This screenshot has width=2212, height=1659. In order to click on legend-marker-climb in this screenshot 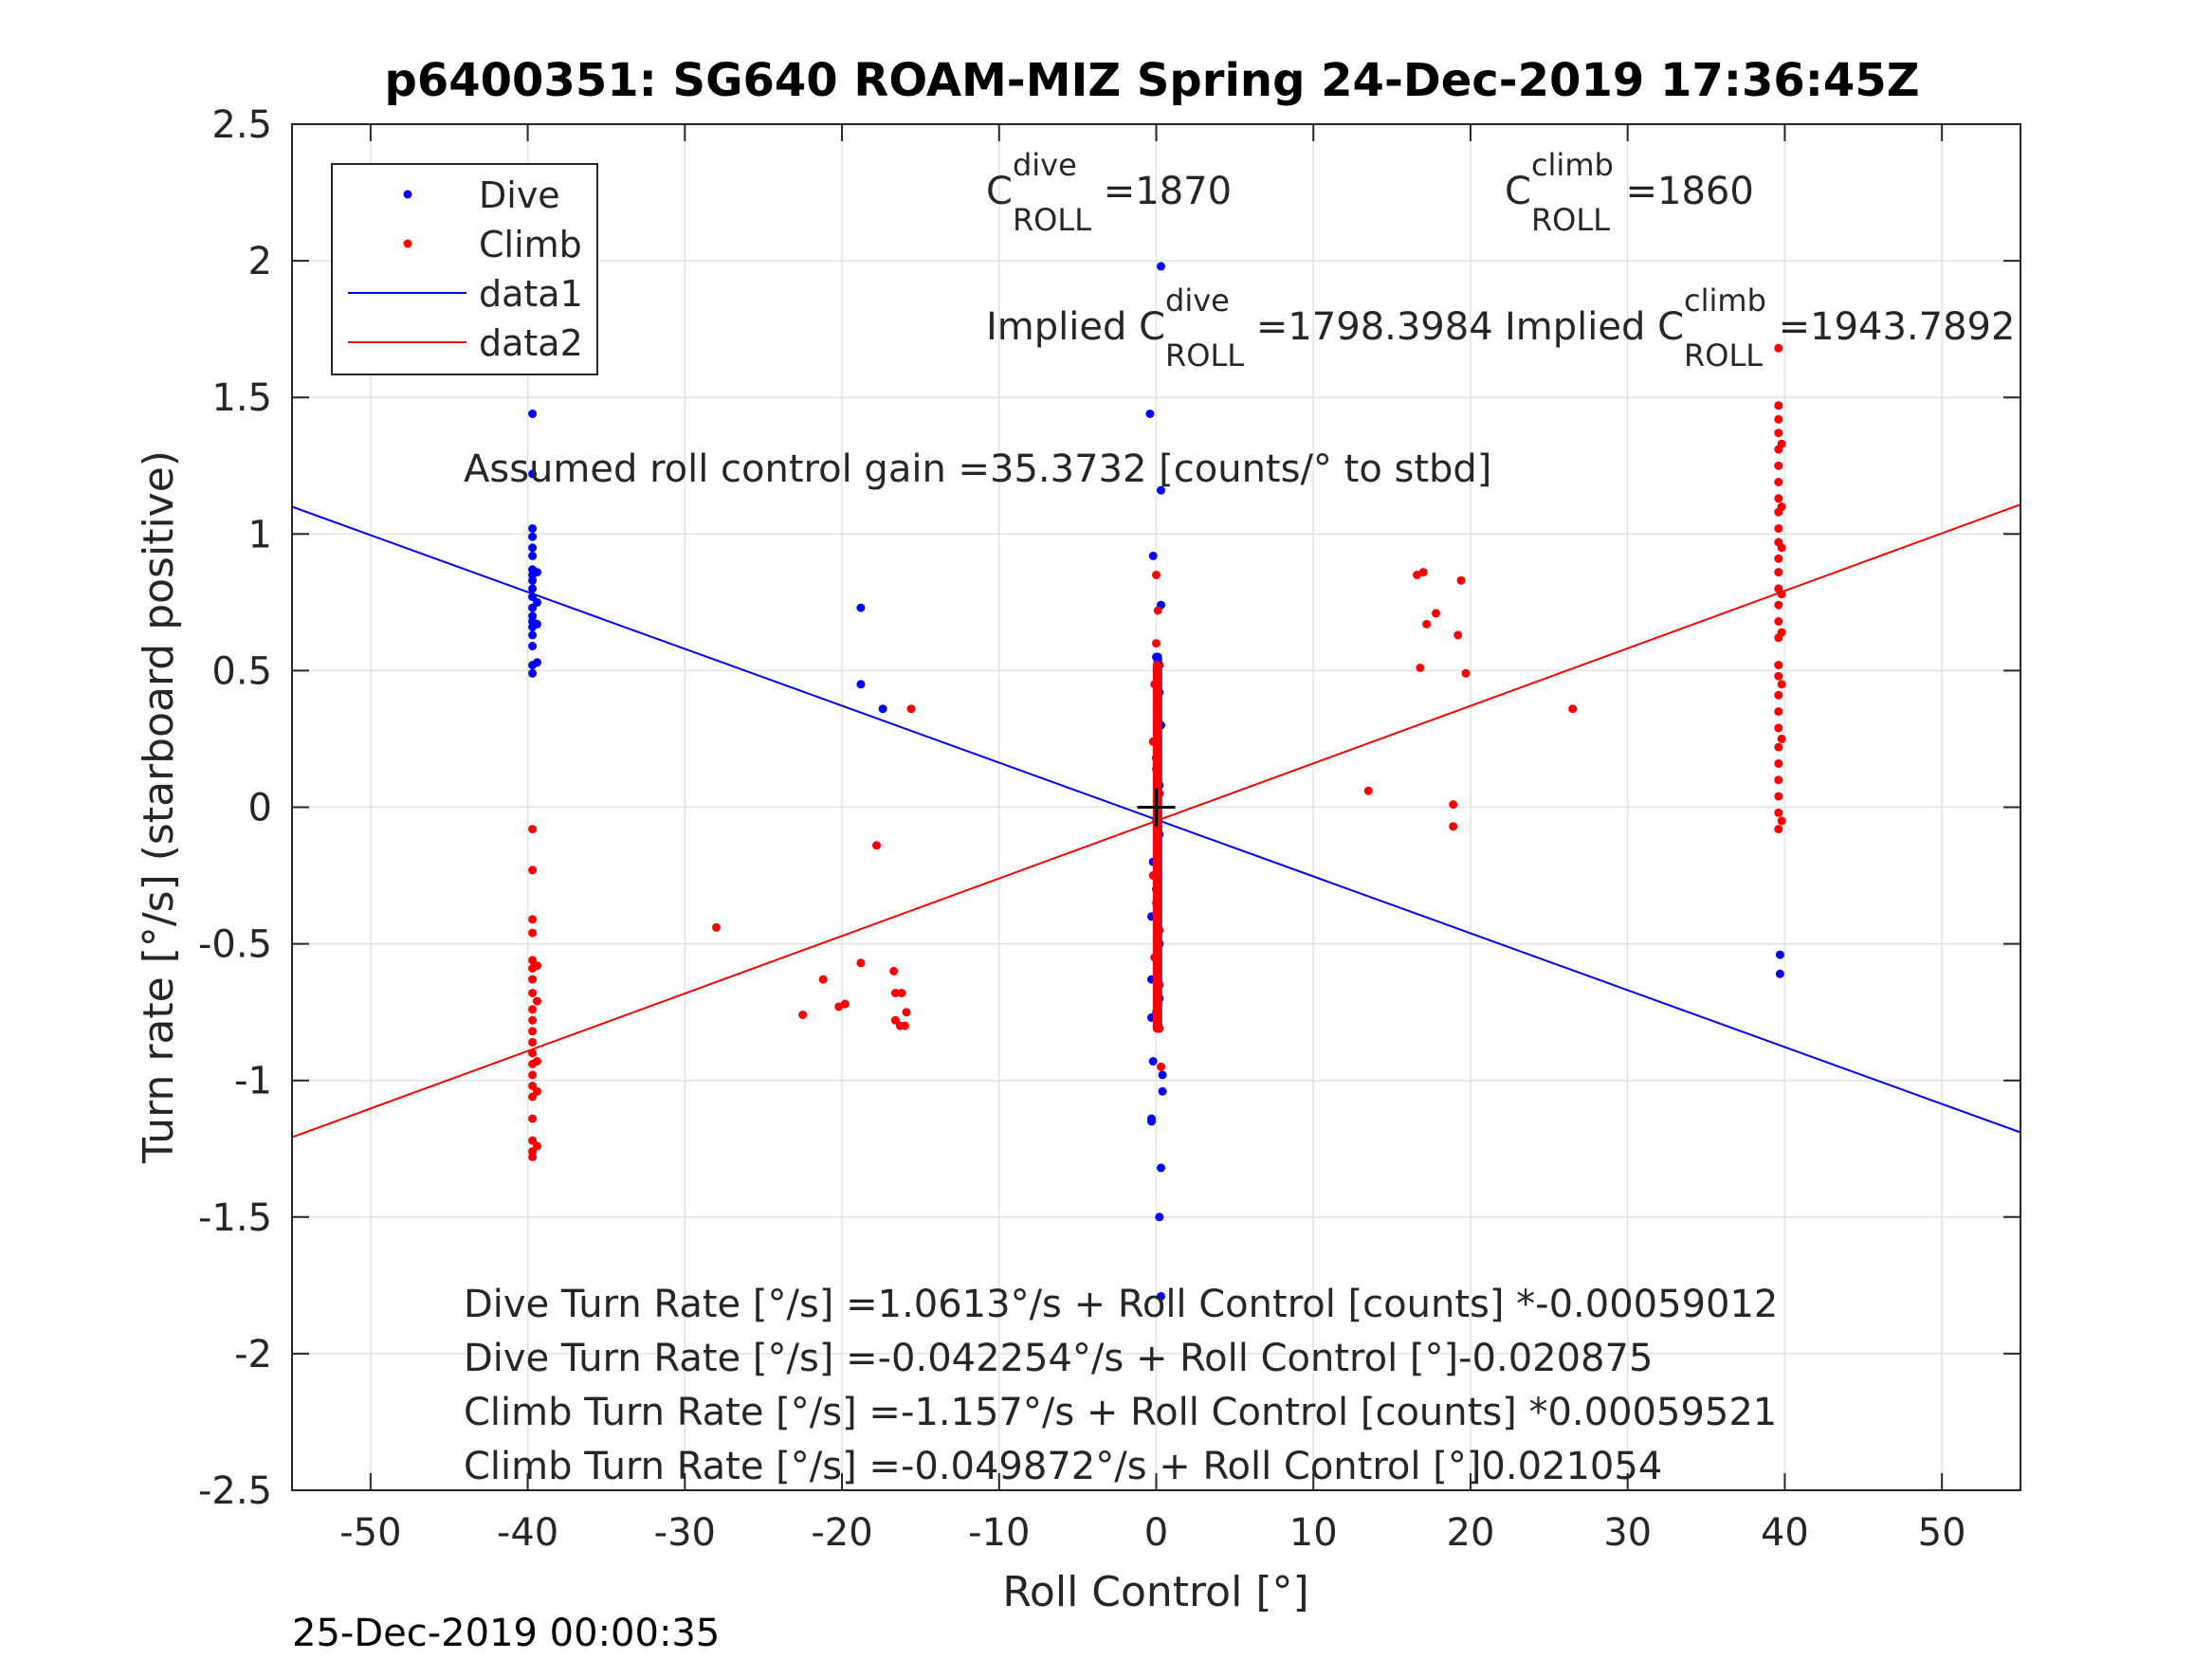, I will do `click(407, 243)`.